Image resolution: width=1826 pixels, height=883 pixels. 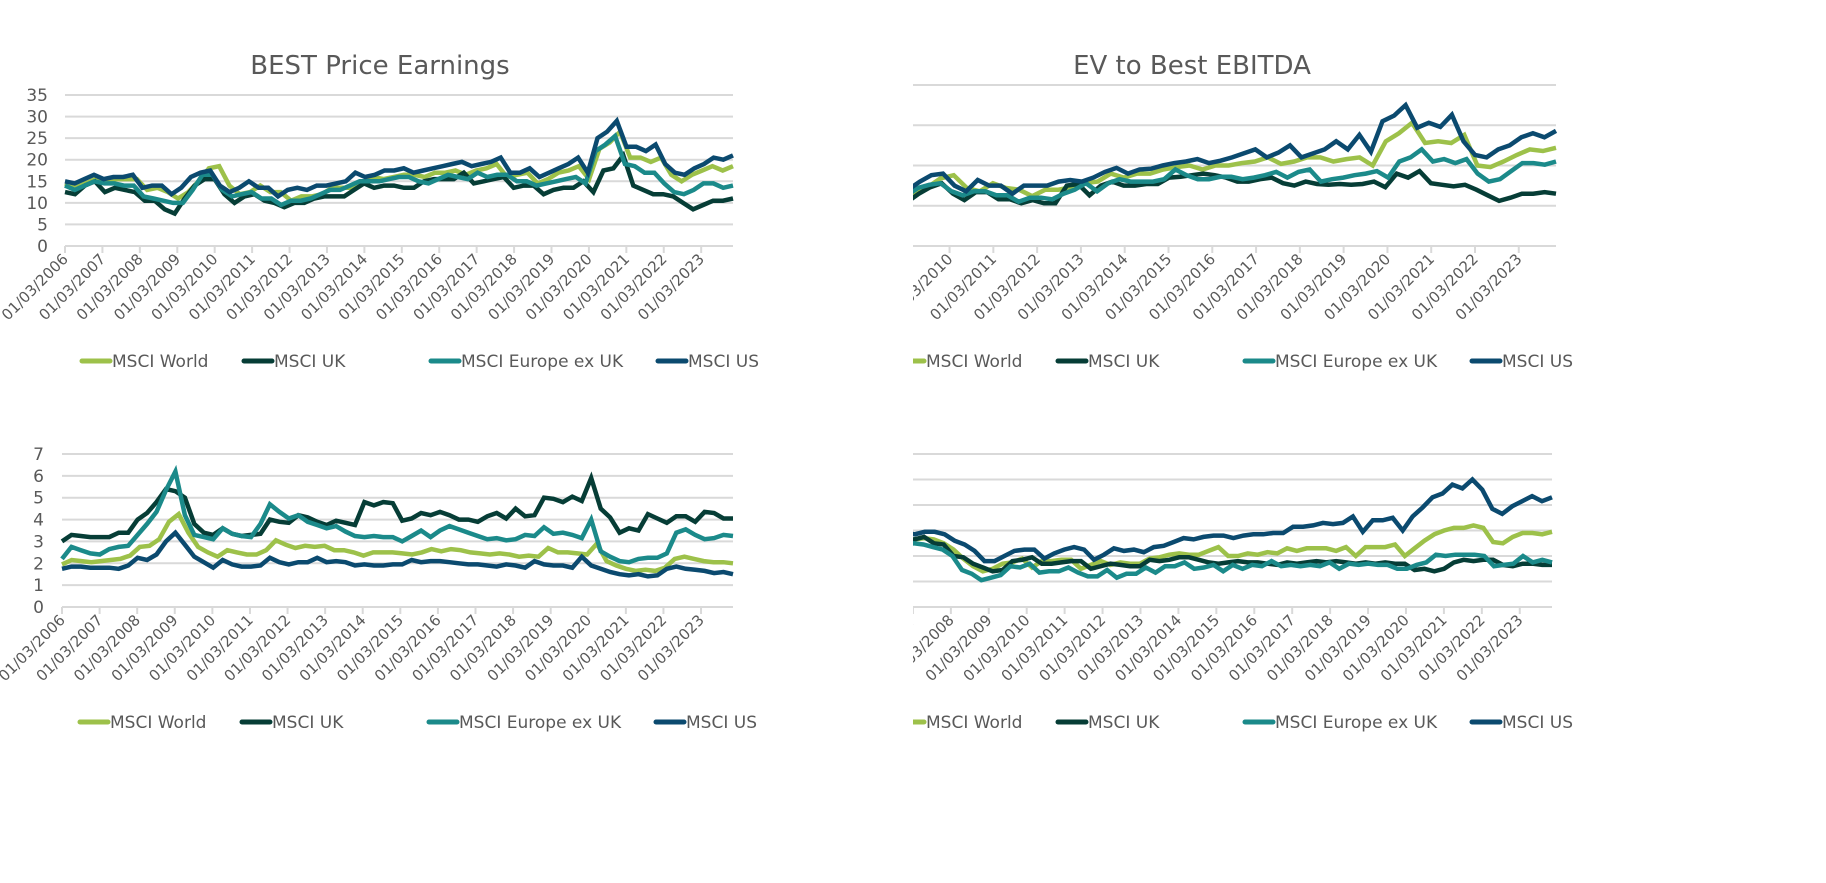 What do you see at coordinates (37, 161) in the screenshot?
I see `y-tick-label: 20` at bounding box center [37, 161].